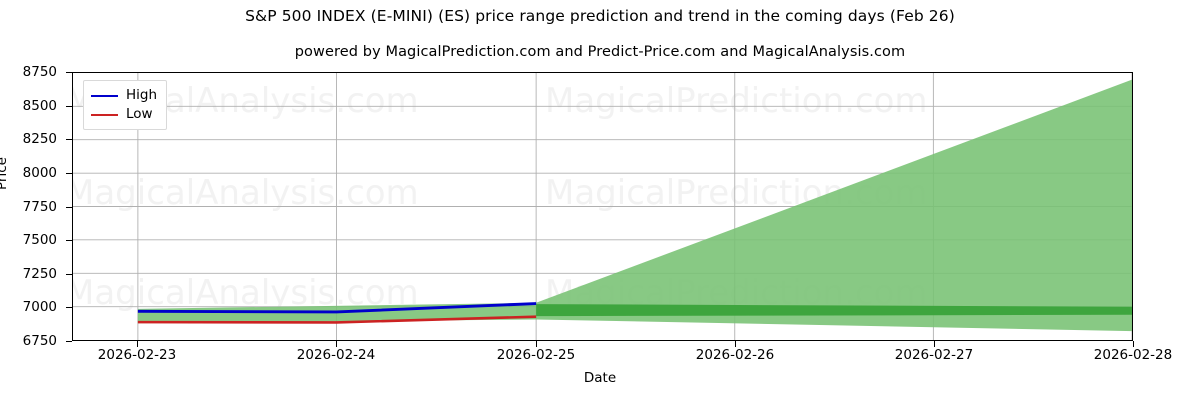 This screenshot has width=1200, height=400. What do you see at coordinates (337, 319) in the screenshot?
I see `low-series-line` at bounding box center [337, 319].